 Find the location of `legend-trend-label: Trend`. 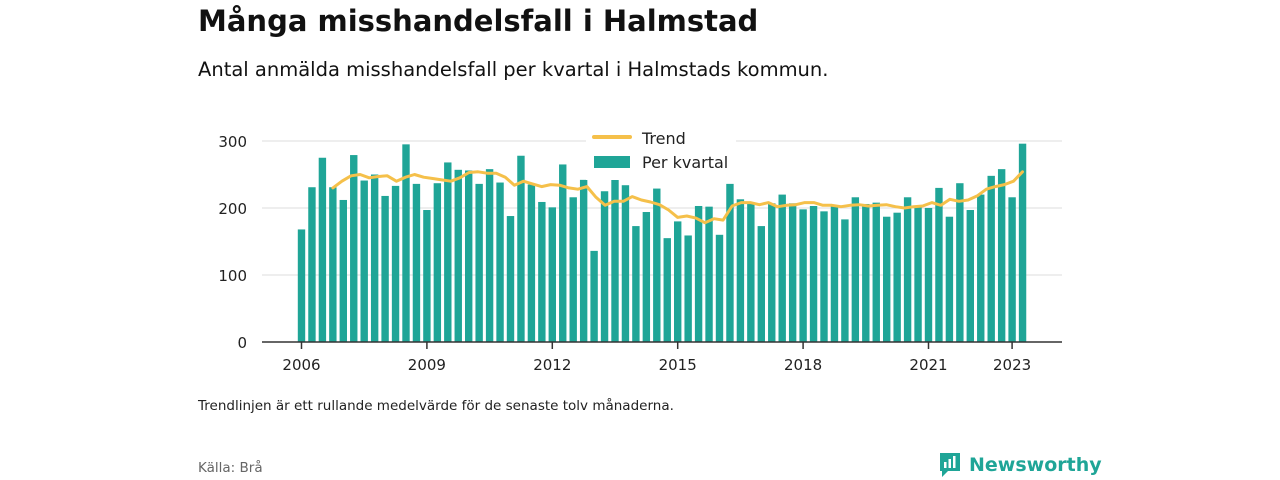

legend-trend-label: Trend is located at coordinates (663, 138).